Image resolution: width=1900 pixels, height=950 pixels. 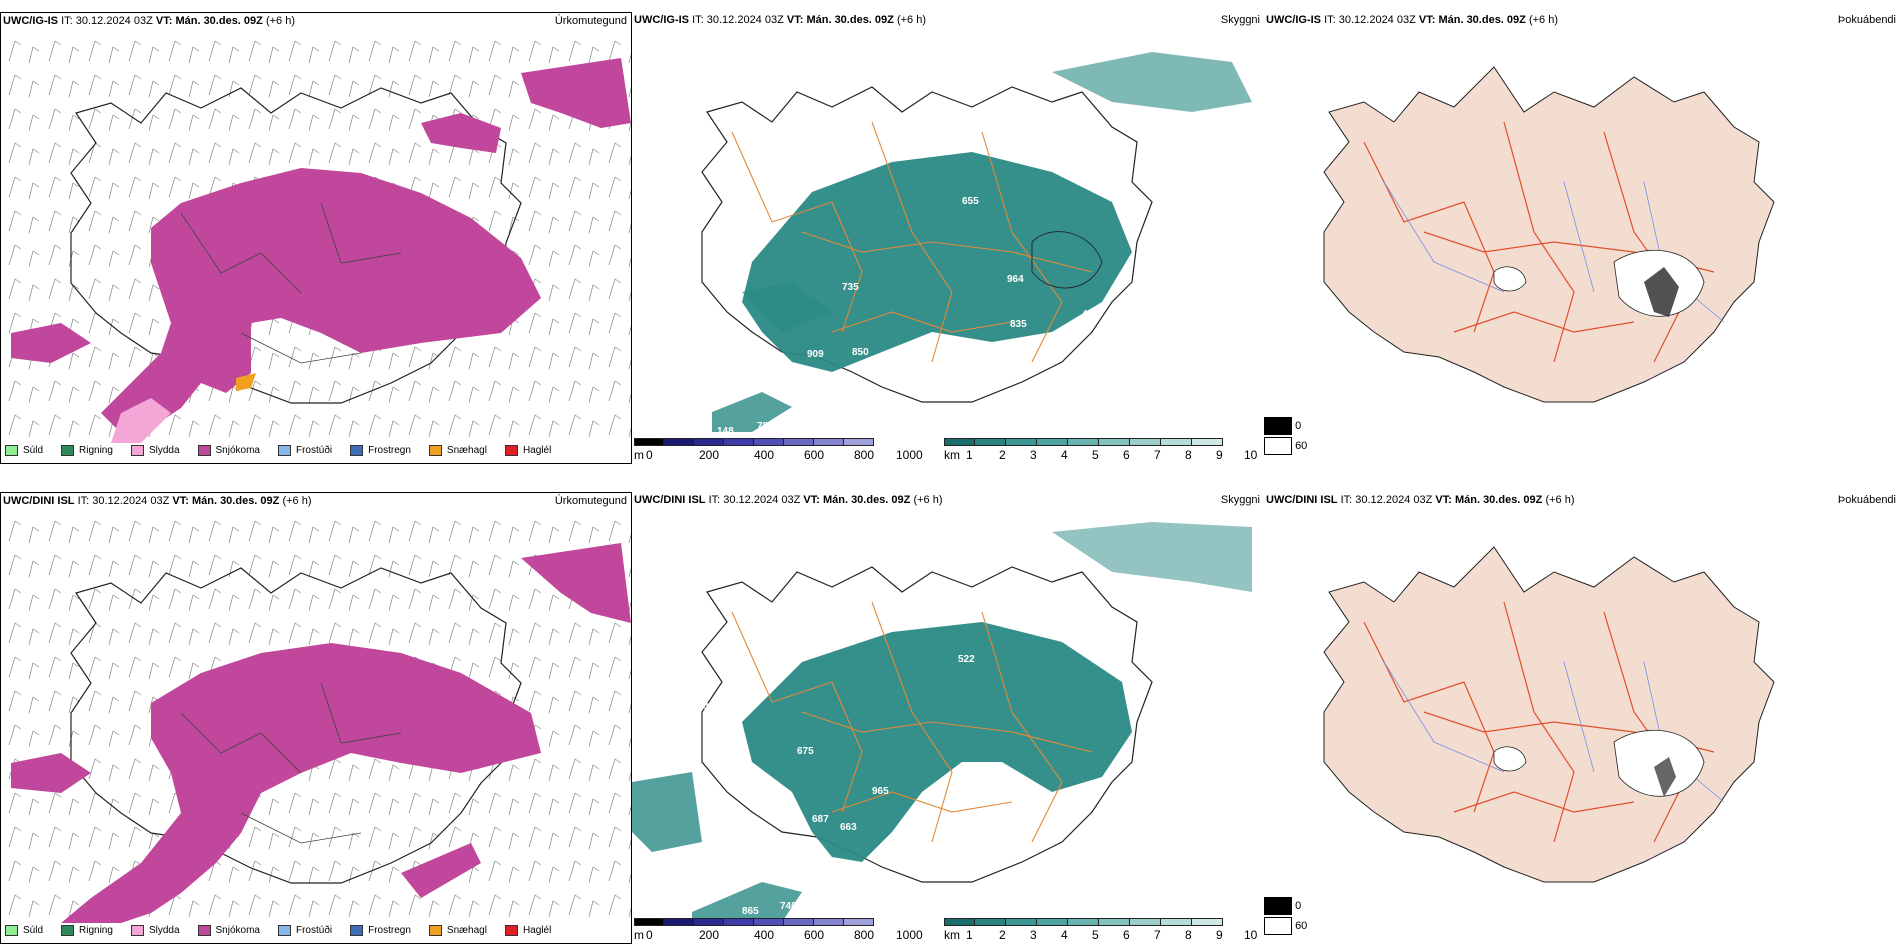 What do you see at coordinates (1219, 935) in the screenshot?
I see `vis-tick: 9` at bounding box center [1219, 935].